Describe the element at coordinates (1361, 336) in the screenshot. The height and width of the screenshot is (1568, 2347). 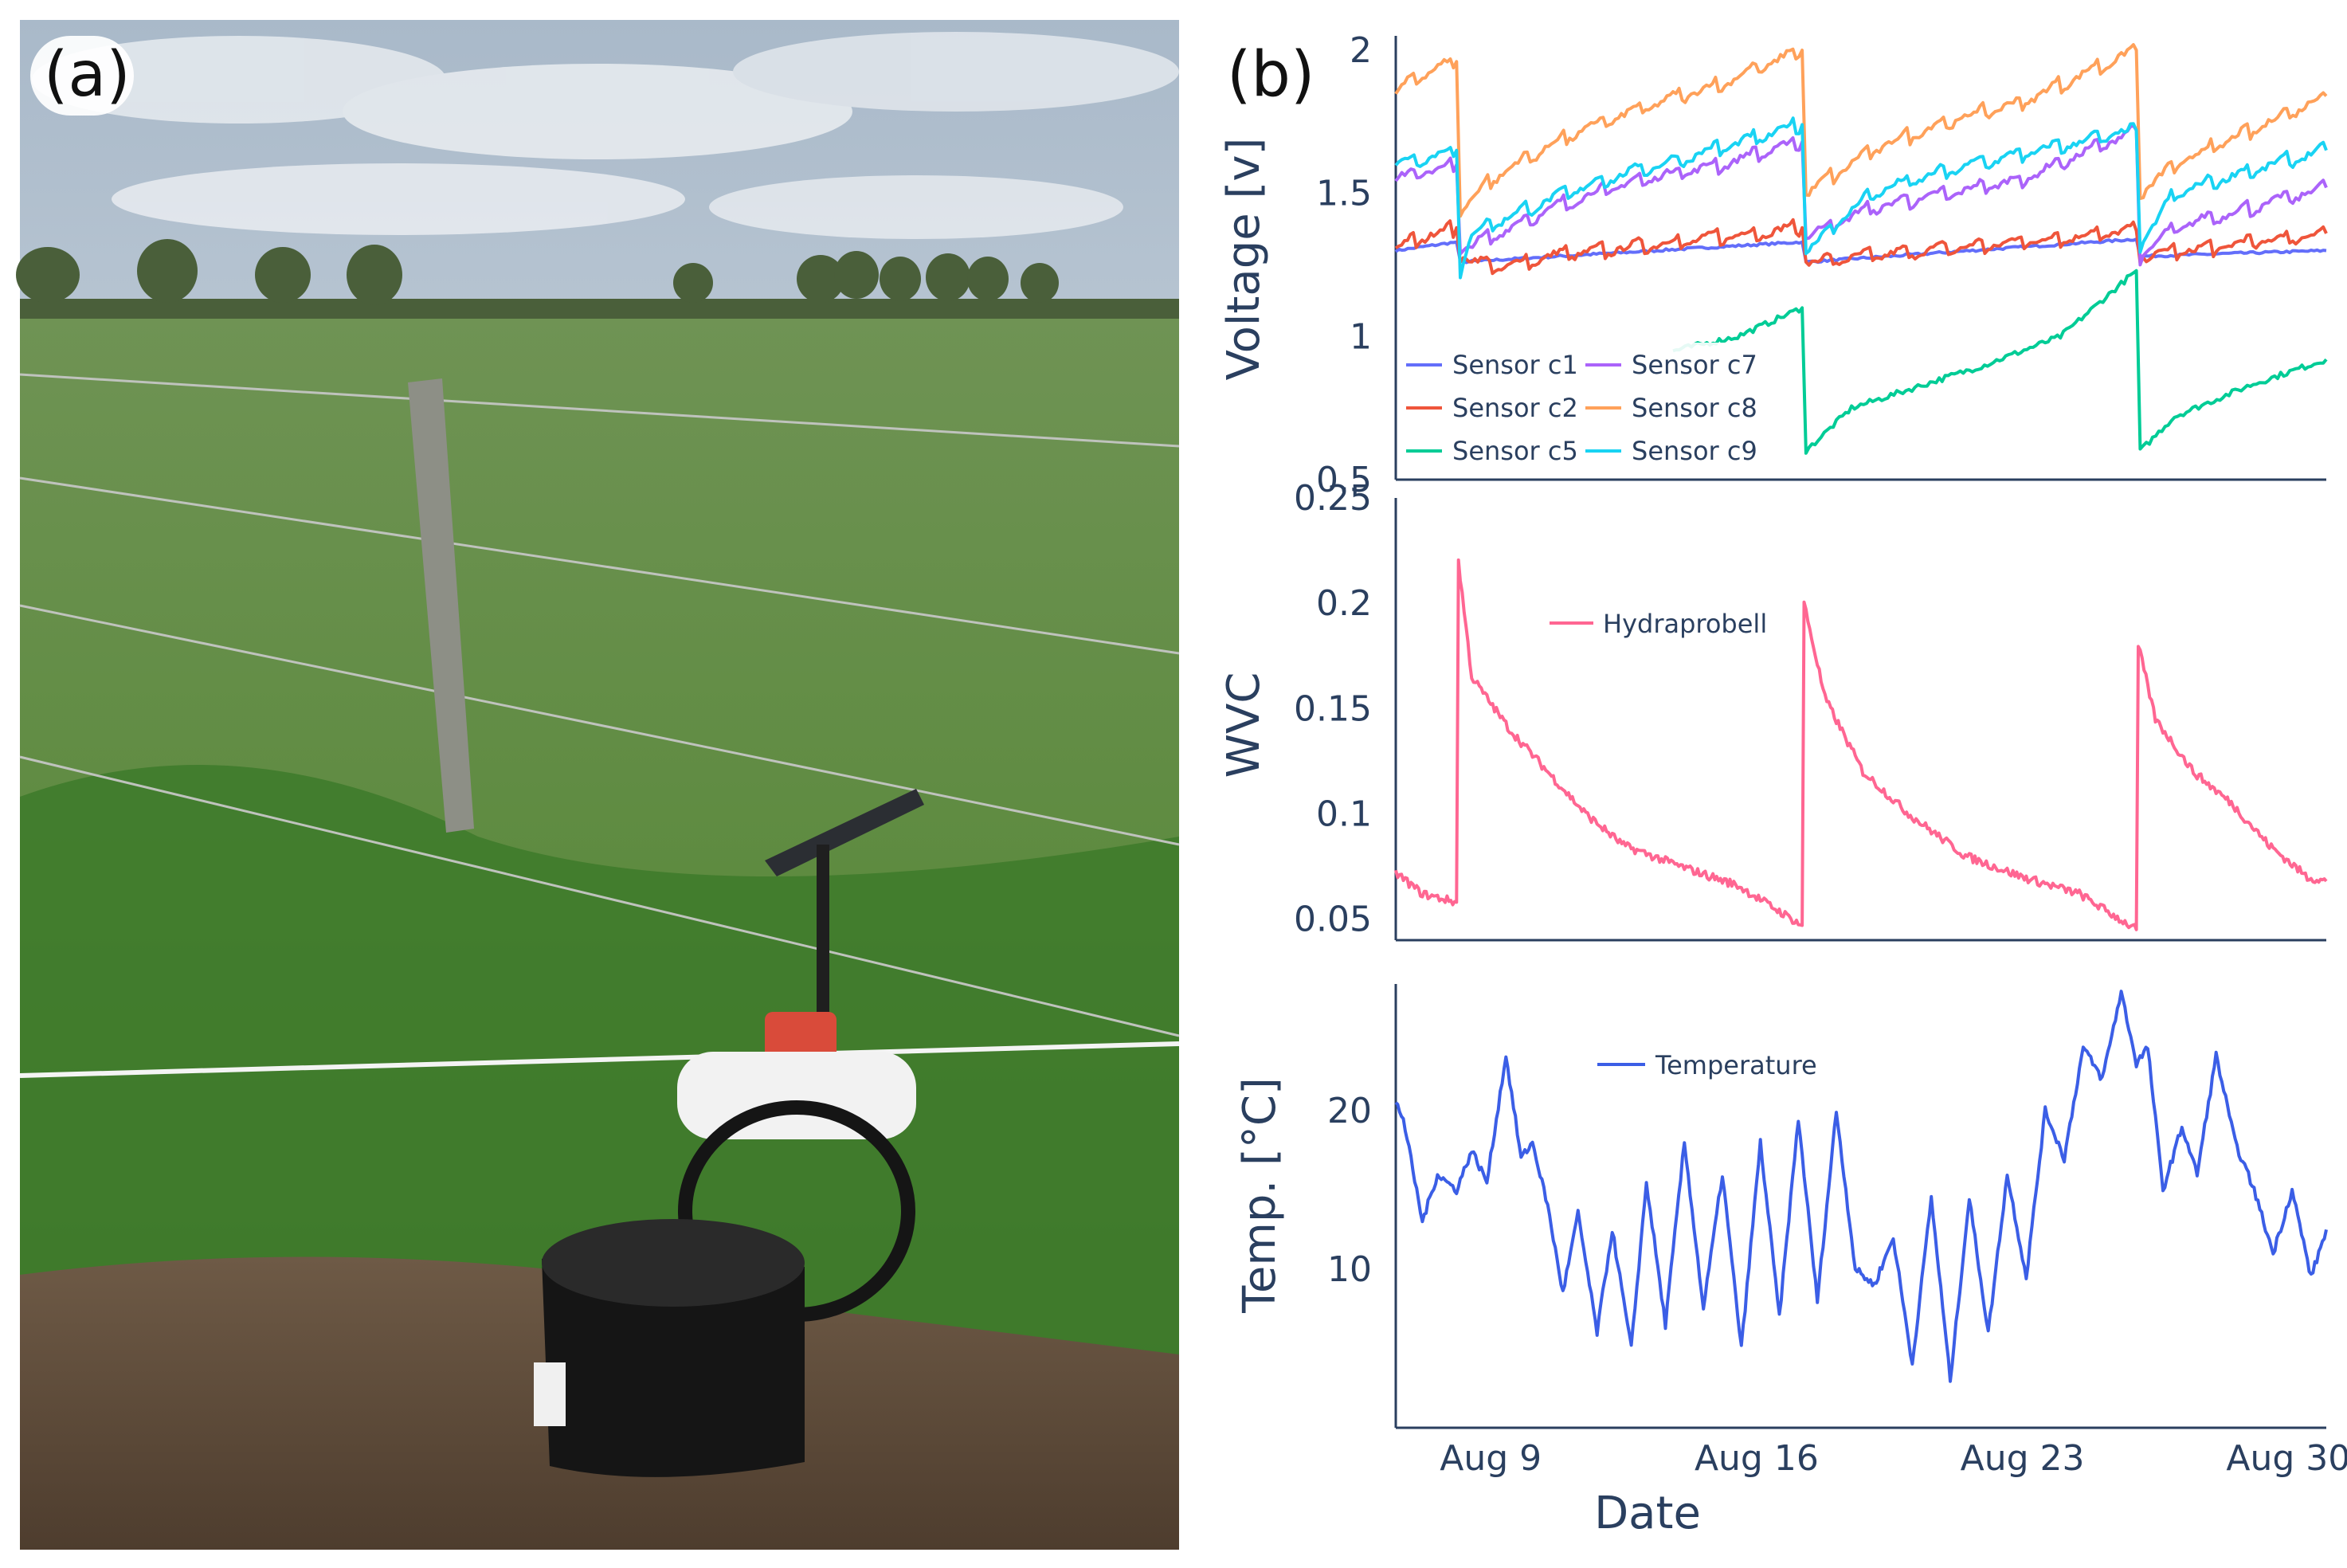
I see `voltage-ytick: 1` at that location.